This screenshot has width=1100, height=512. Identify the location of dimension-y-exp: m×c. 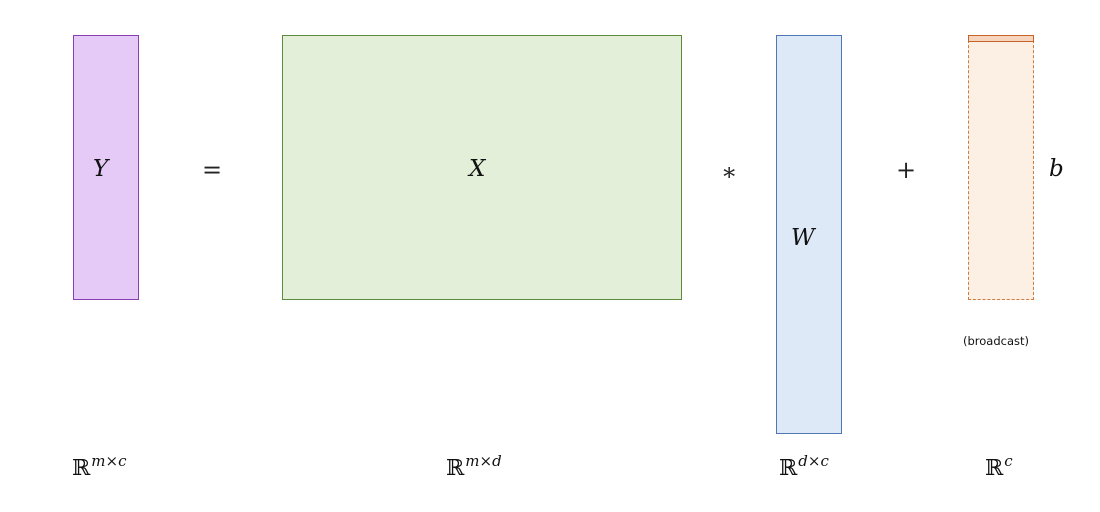
(109, 461).